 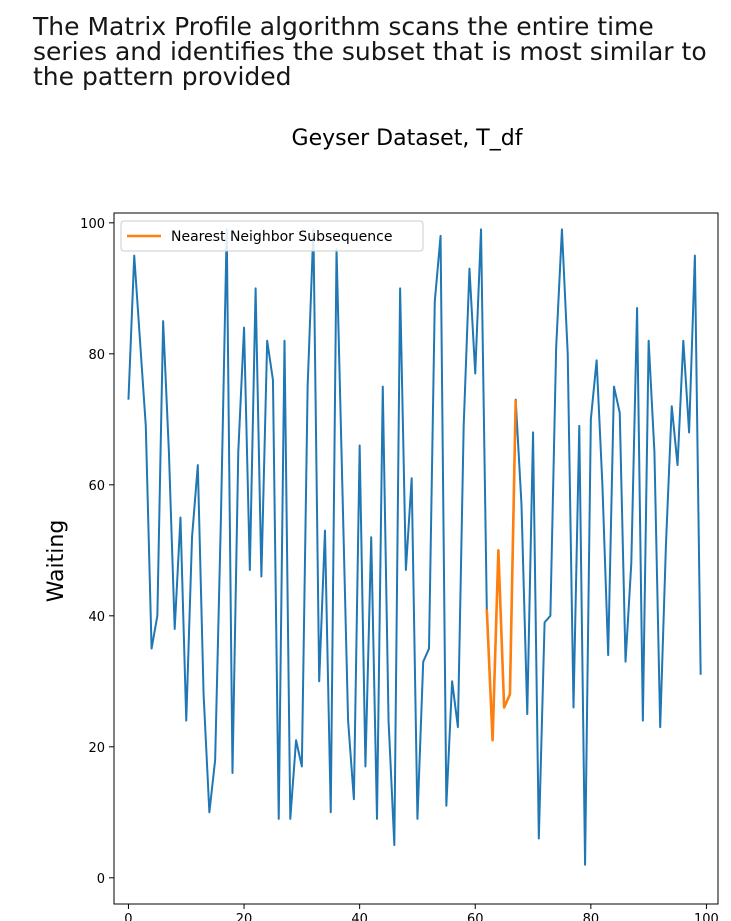 What do you see at coordinates (281, 237) in the screenshot?
I see `legend-label: Nearest Neighbor Subsequence` at bounding box center [281, 237].